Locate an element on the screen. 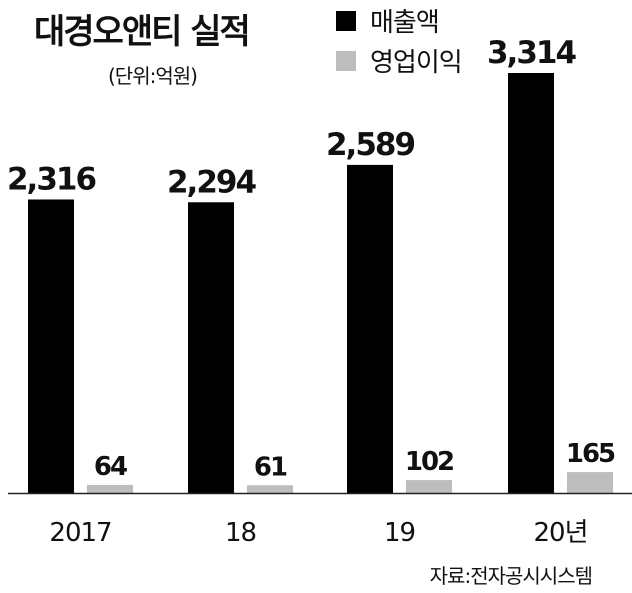 This screenshot has width=632, height=593. x-tick-label: 19 is located at coordinates (399, 533).